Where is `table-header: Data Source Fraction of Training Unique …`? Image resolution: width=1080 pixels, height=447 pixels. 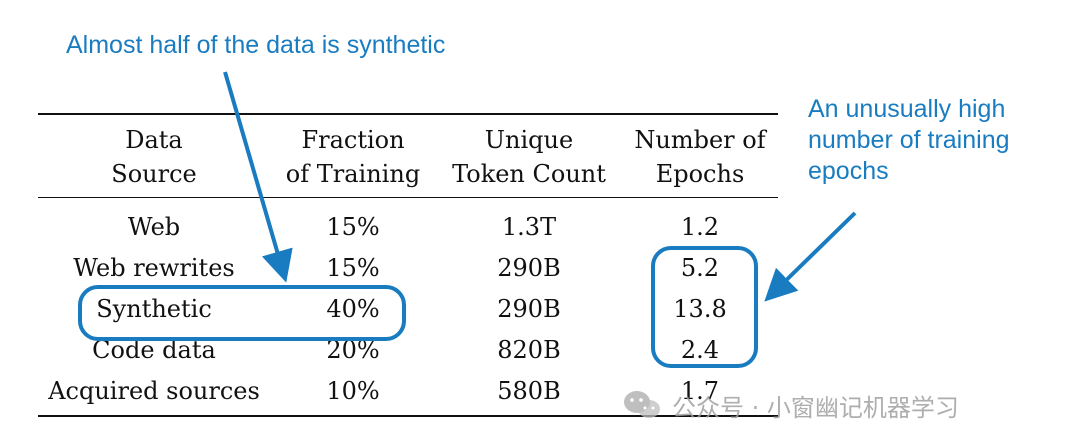
table-header: Data Source Fraction of Training Unique … is located at coordinates (408, 159).